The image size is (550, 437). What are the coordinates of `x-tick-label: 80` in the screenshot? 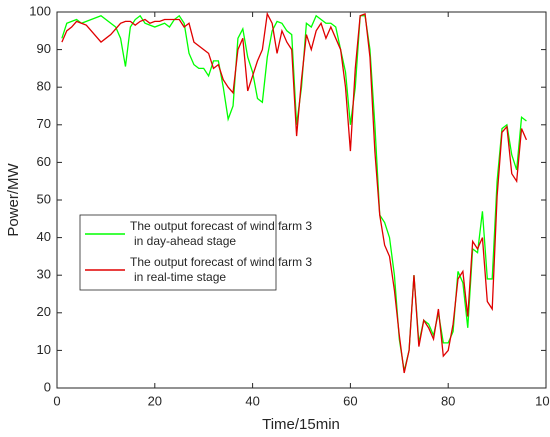 It's located at (448, 400).